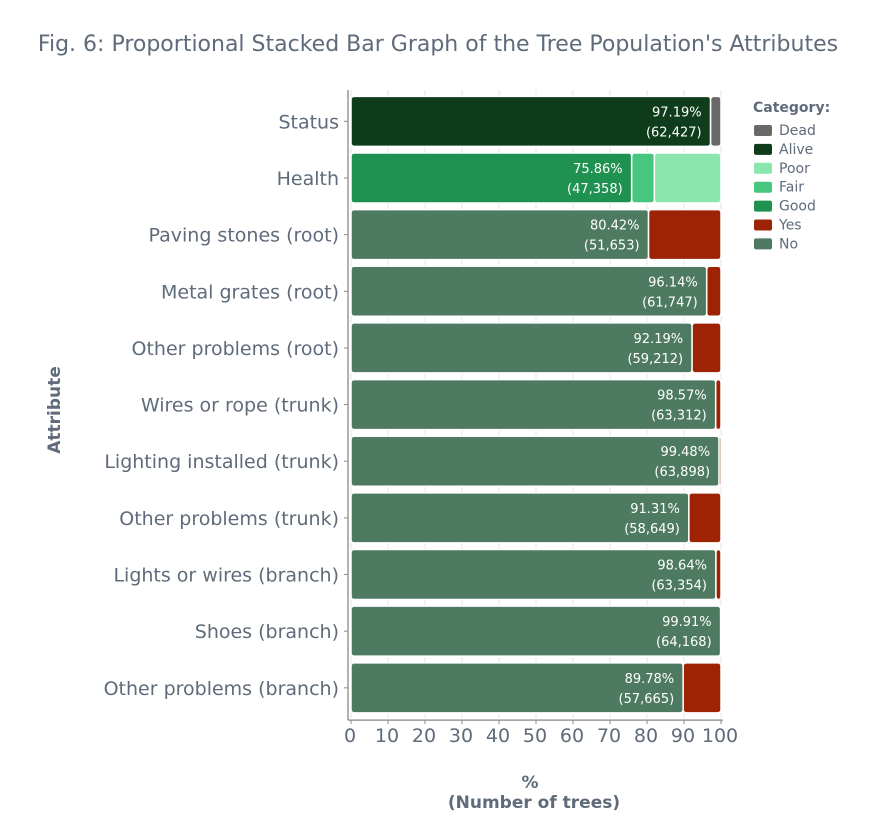 The width and height of the screenshot is (876, 840). What do you see at coordinates (267, 632) in the screenshot?
I see `y-tick-label: Shoes (branch)` at bounding box center [267, 632].